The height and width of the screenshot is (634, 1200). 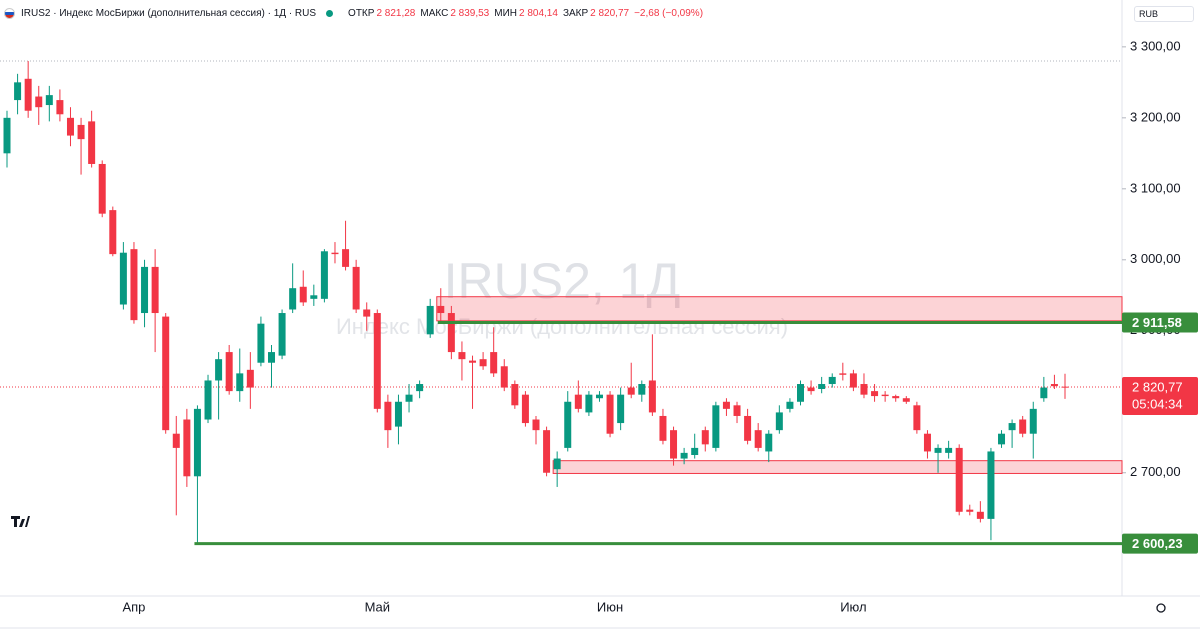 I want to click on last-price-label: 2 820,77, so click(x=1157, y=386).